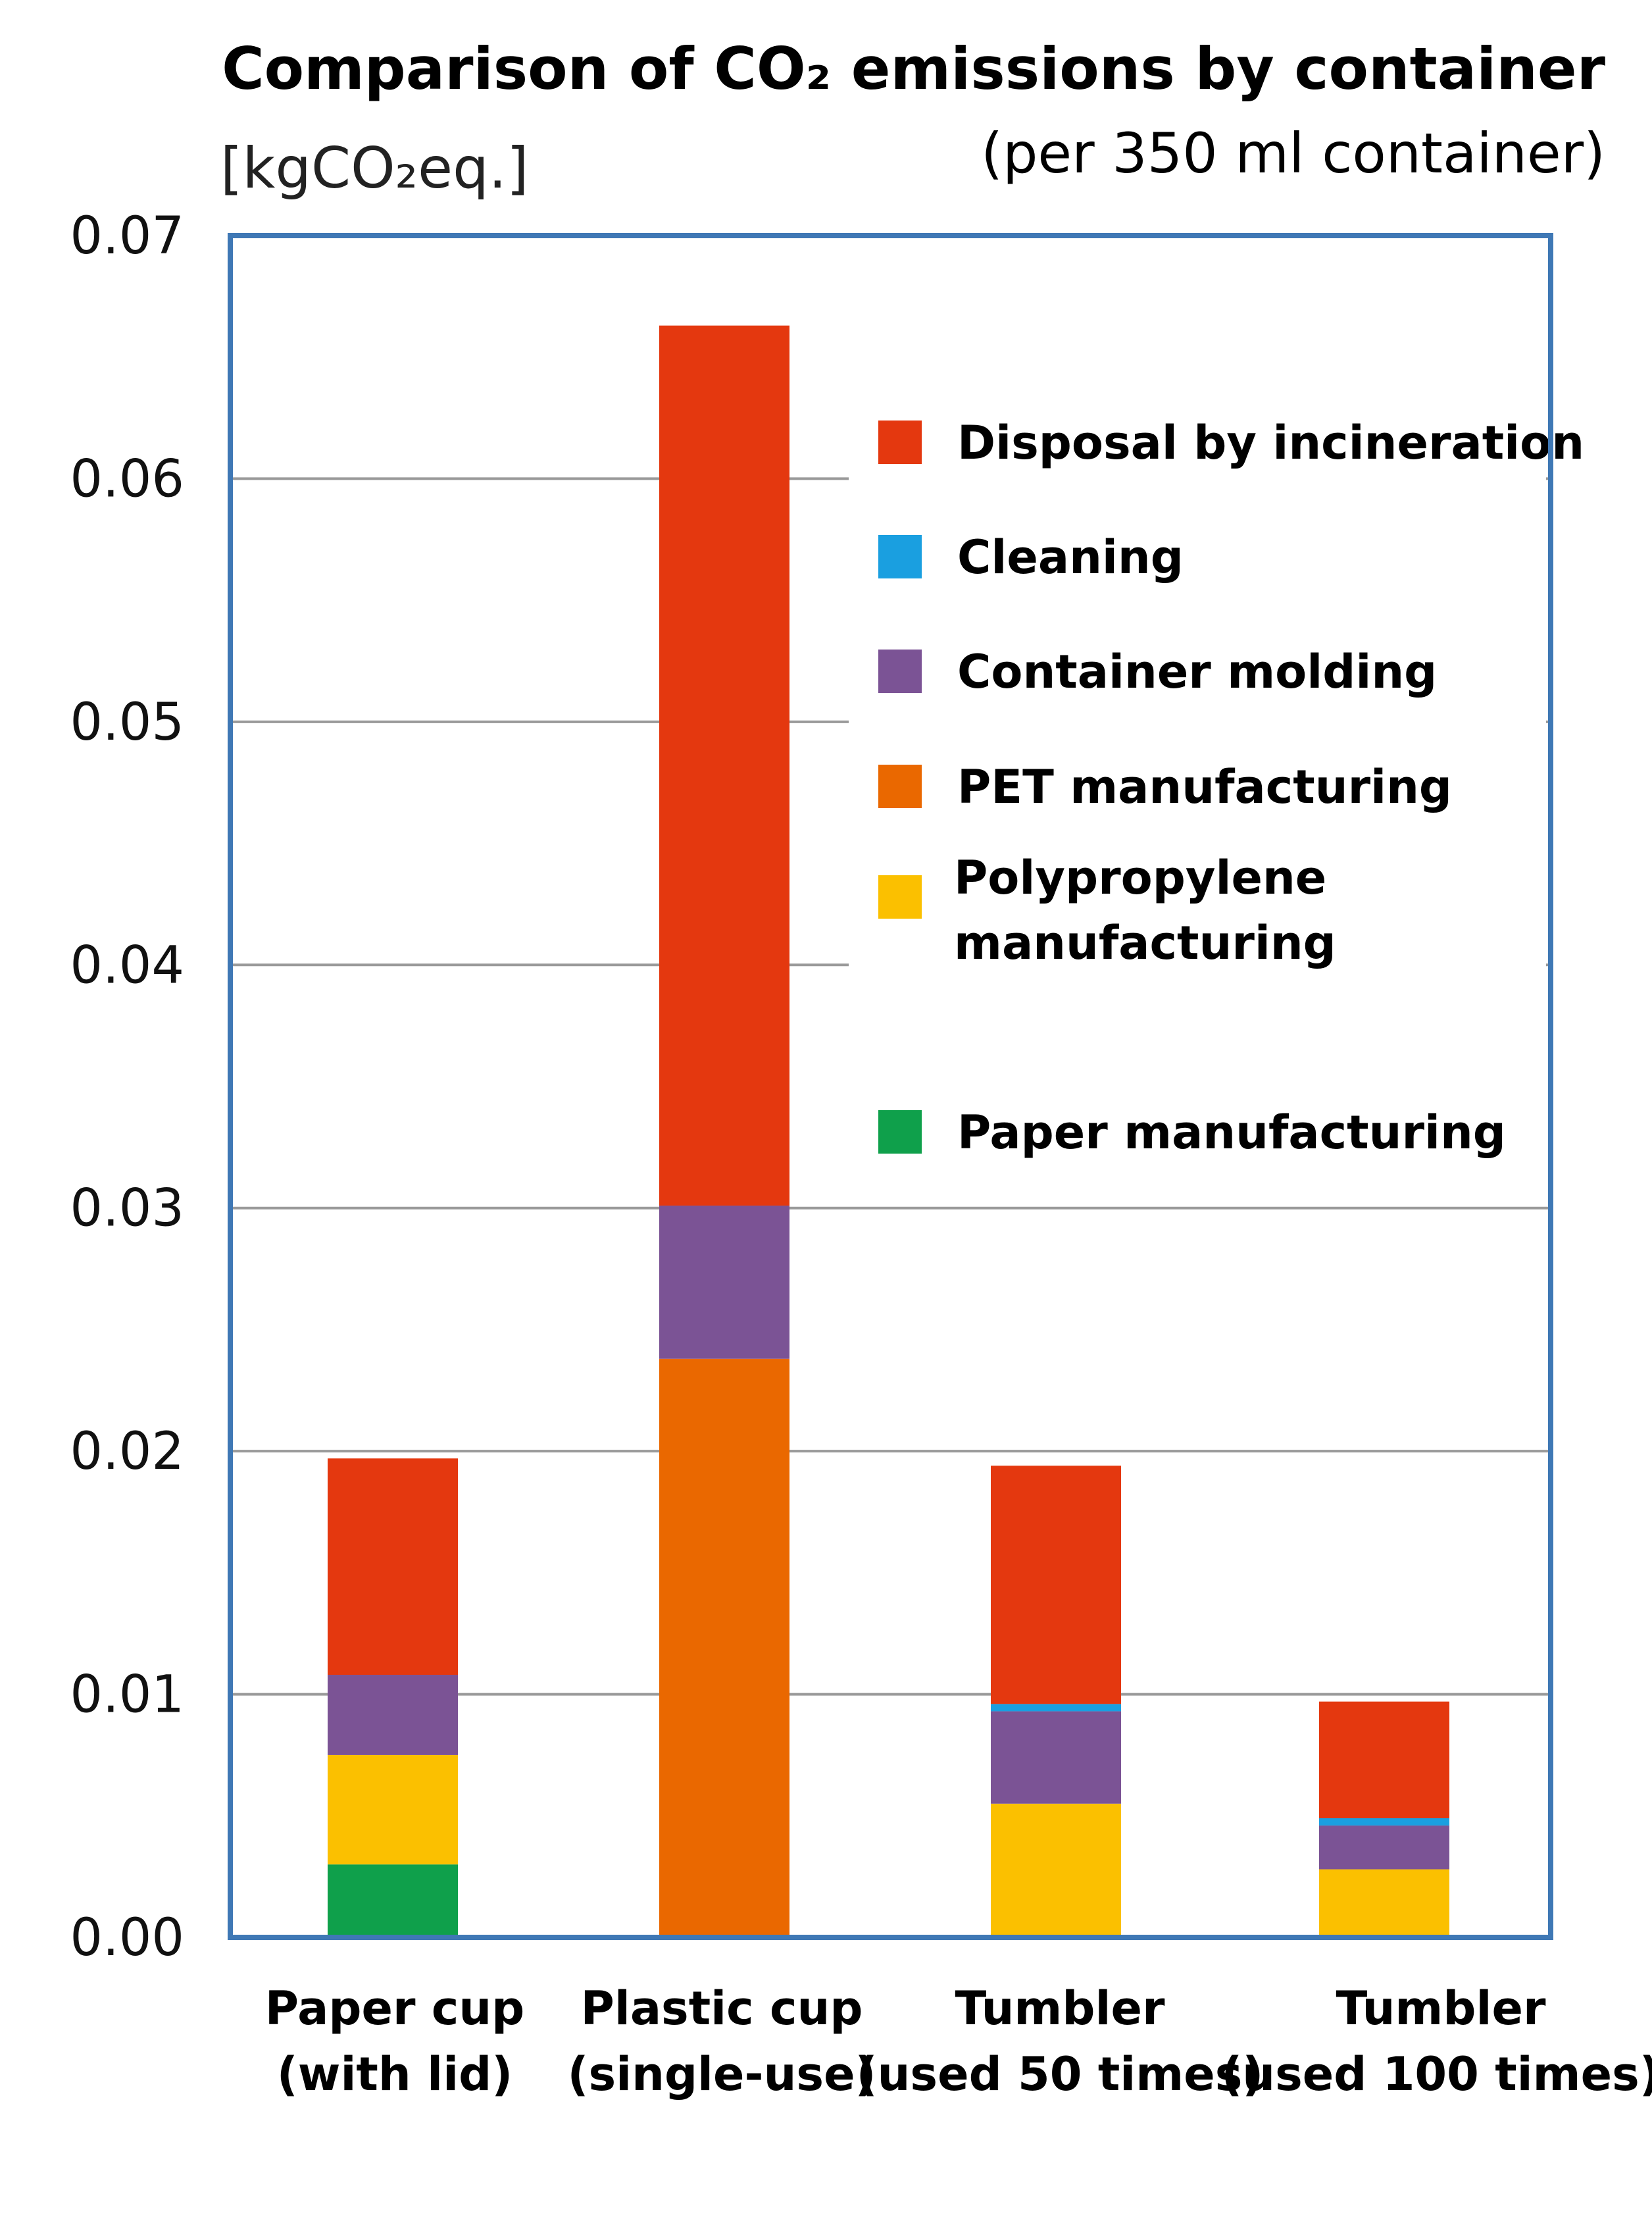 The image size is (1652, 2221). I want to click on y-tick-label: 0.00, so click(127, 1938).